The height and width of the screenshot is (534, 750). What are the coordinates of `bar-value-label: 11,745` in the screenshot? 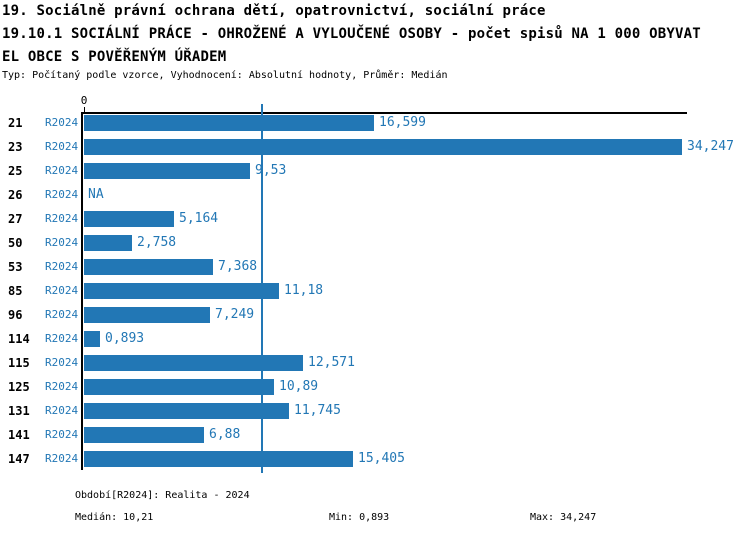 It's located at (317, 410).